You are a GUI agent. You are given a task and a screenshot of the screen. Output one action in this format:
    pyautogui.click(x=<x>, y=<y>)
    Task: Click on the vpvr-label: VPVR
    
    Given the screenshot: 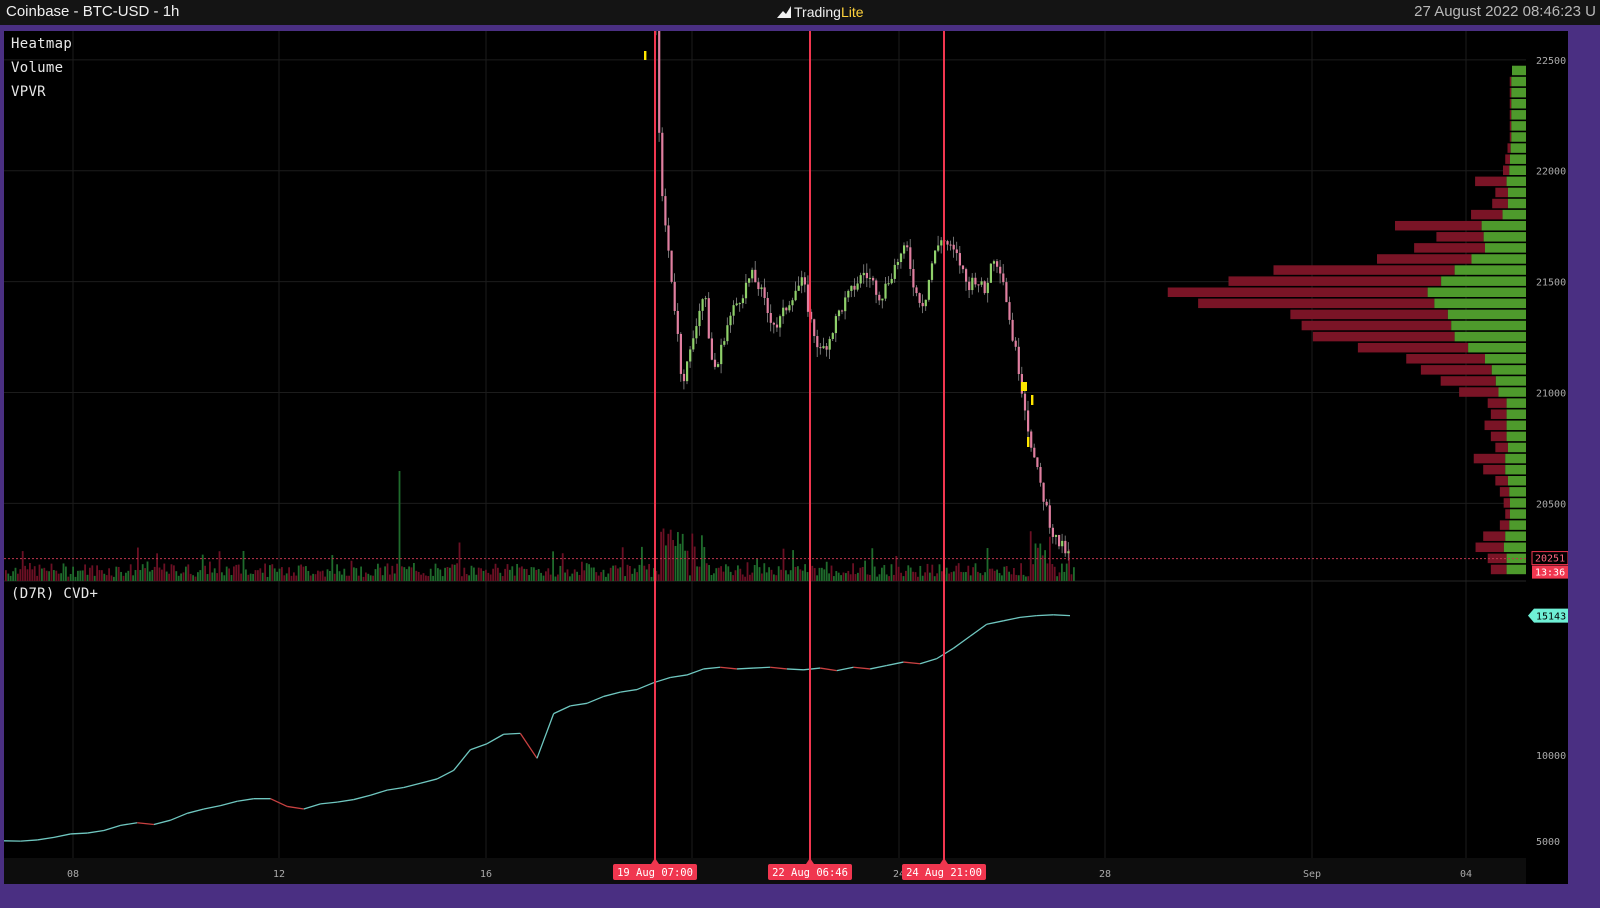 What is the action you would take?
    pyautogui.click(x=28, y=92)
    